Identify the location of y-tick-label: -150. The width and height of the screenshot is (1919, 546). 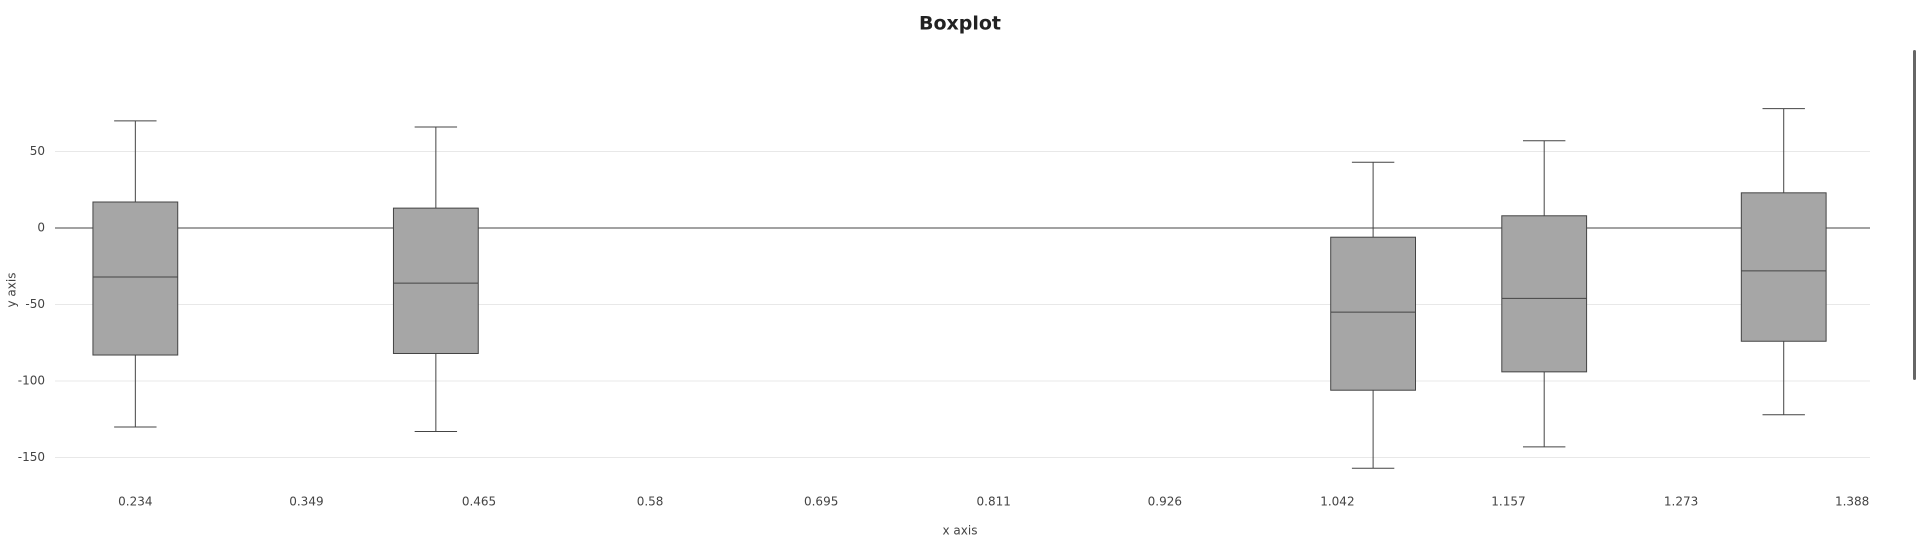
(31, 457).